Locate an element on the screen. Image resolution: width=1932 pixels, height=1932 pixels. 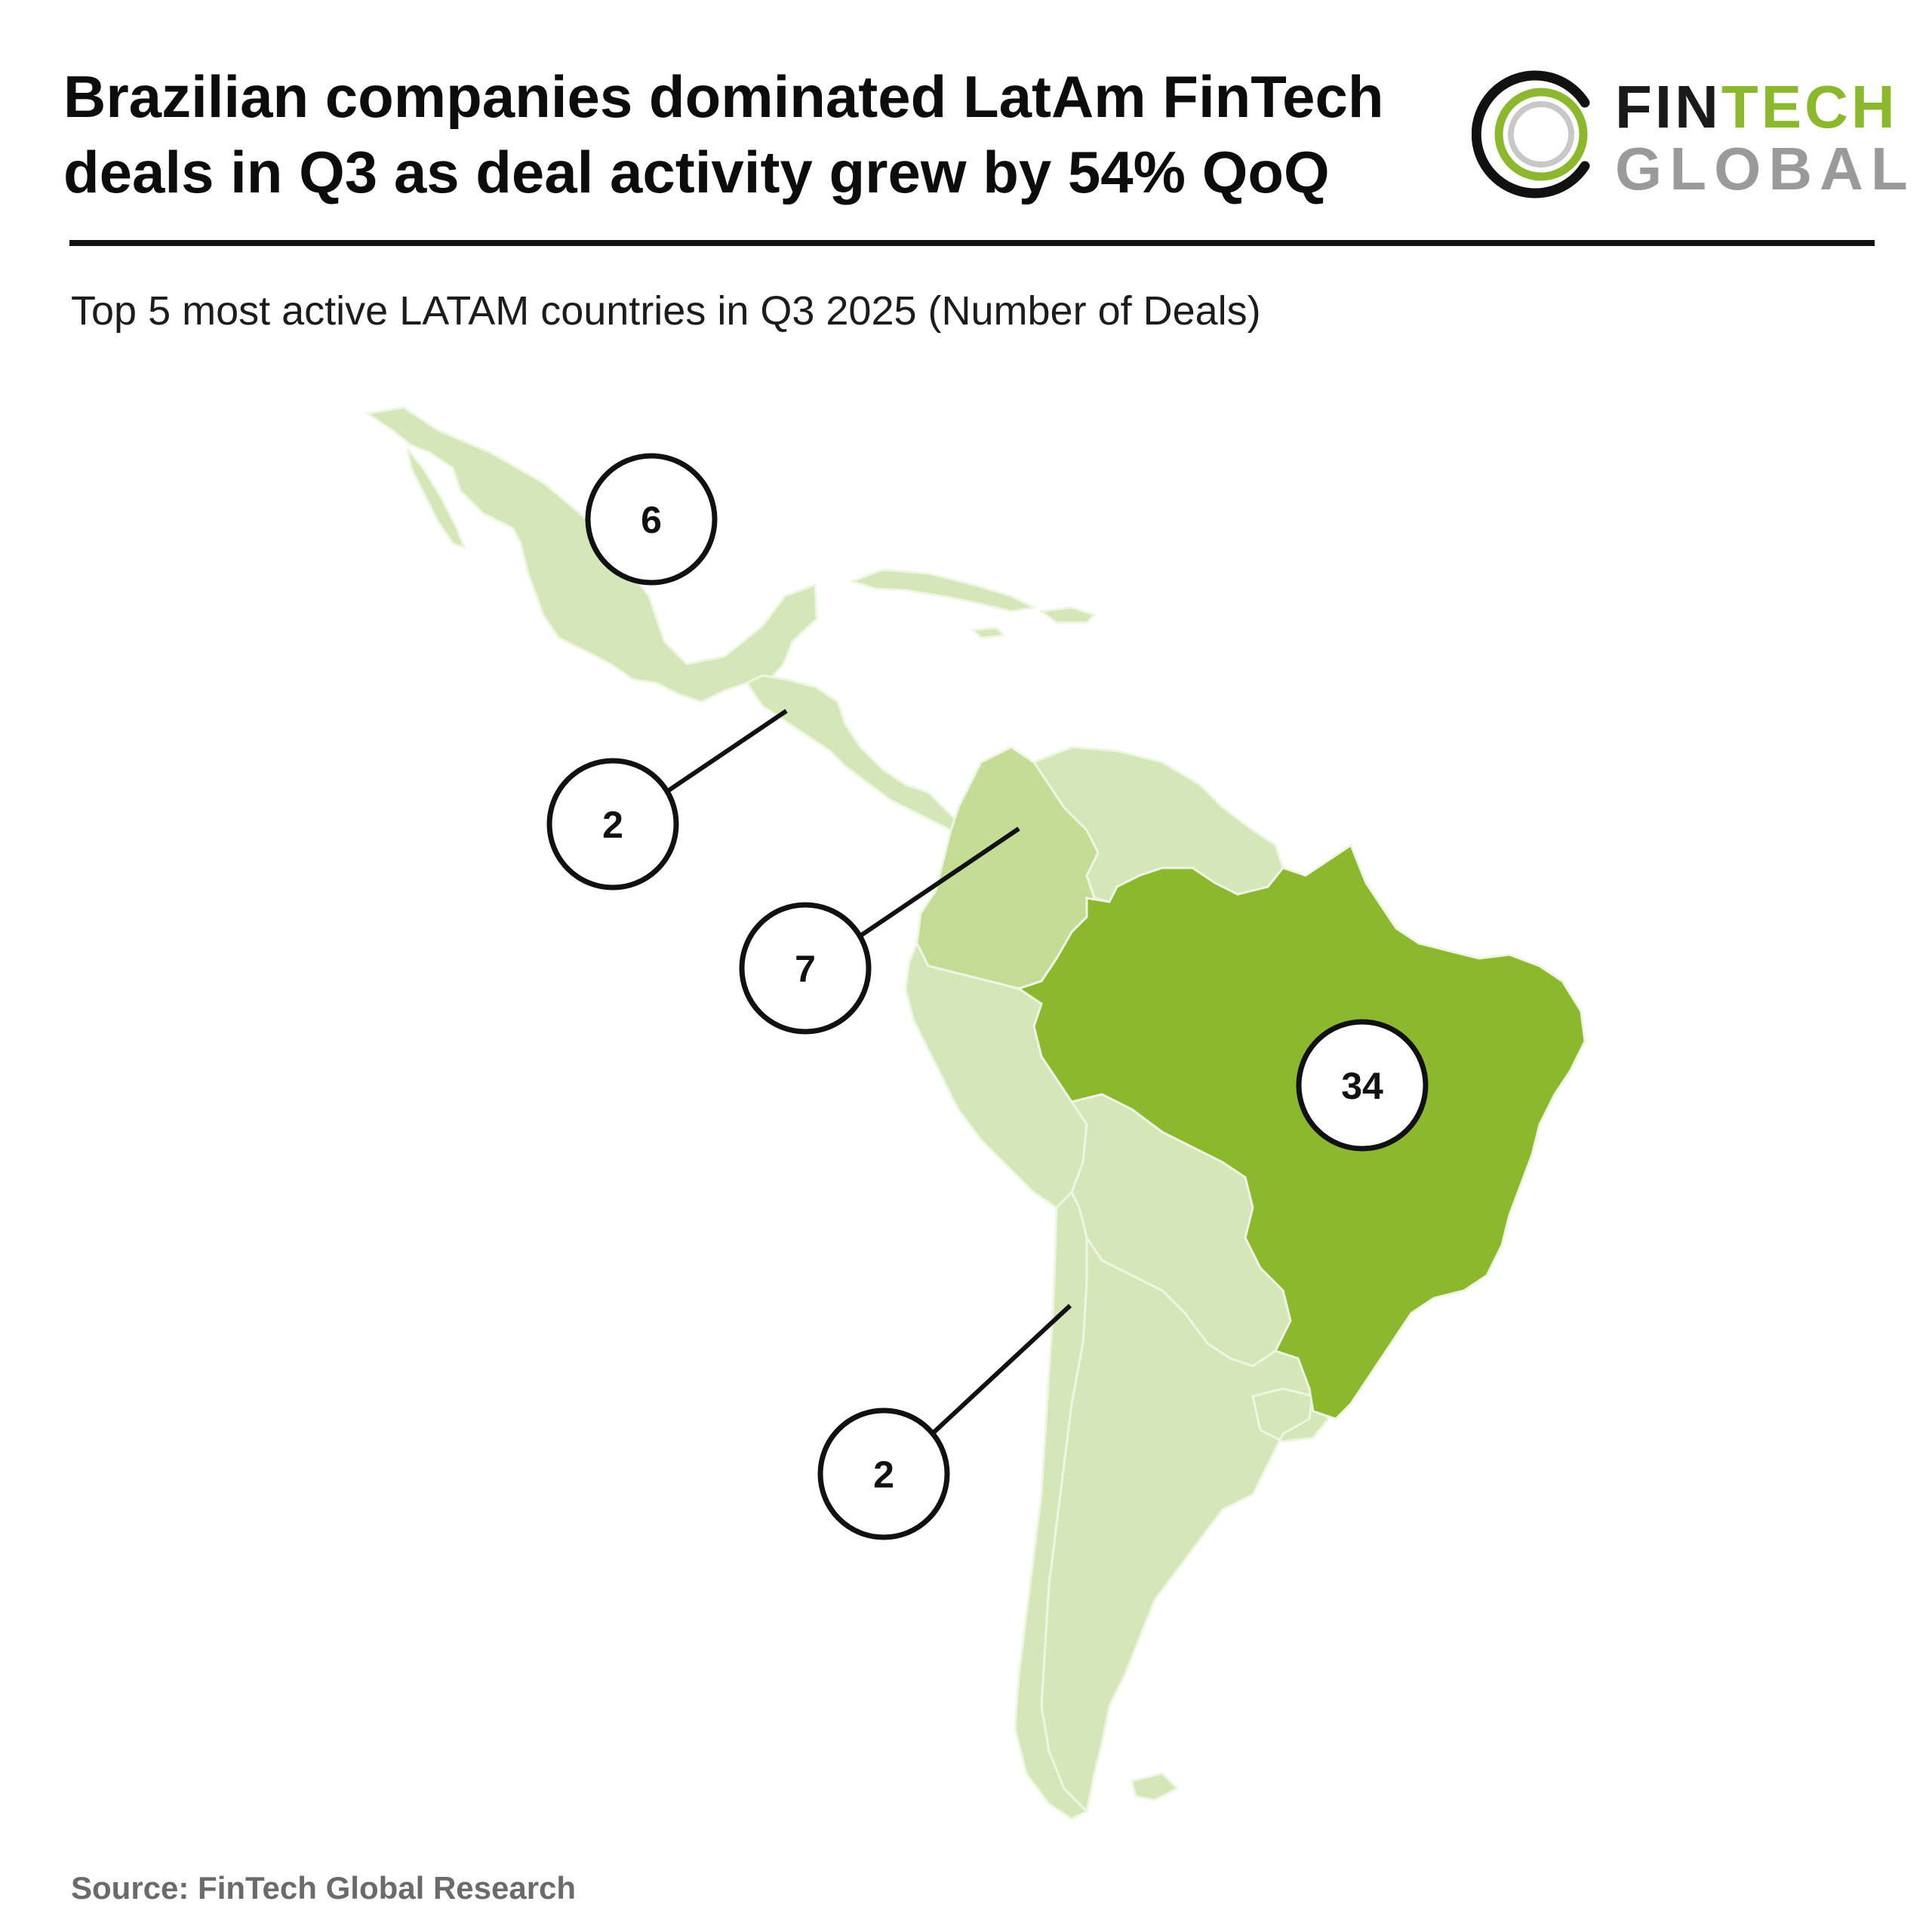
bubble-mexico: 6 is located at coordinates (651, 519).